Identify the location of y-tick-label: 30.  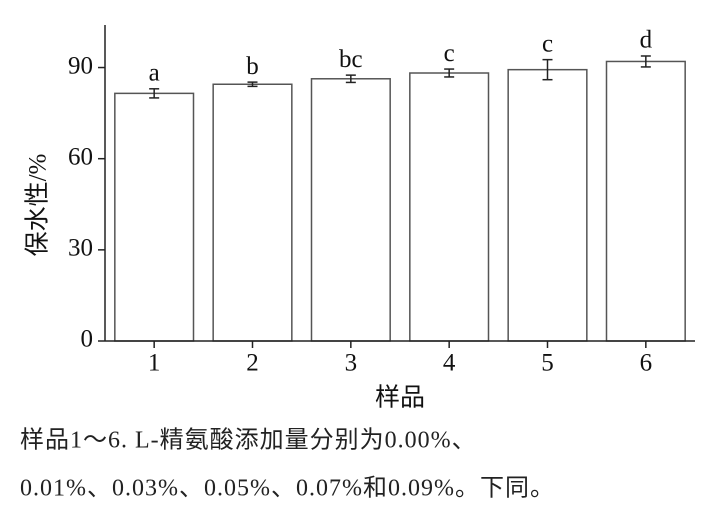
(80, 248).